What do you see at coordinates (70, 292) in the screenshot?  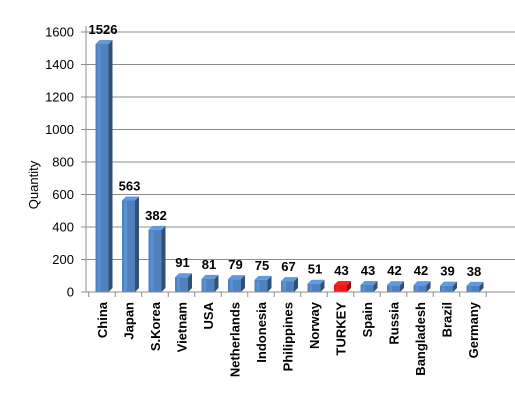 I see `y-tick-label: 0` at bounding box center [70, 292].